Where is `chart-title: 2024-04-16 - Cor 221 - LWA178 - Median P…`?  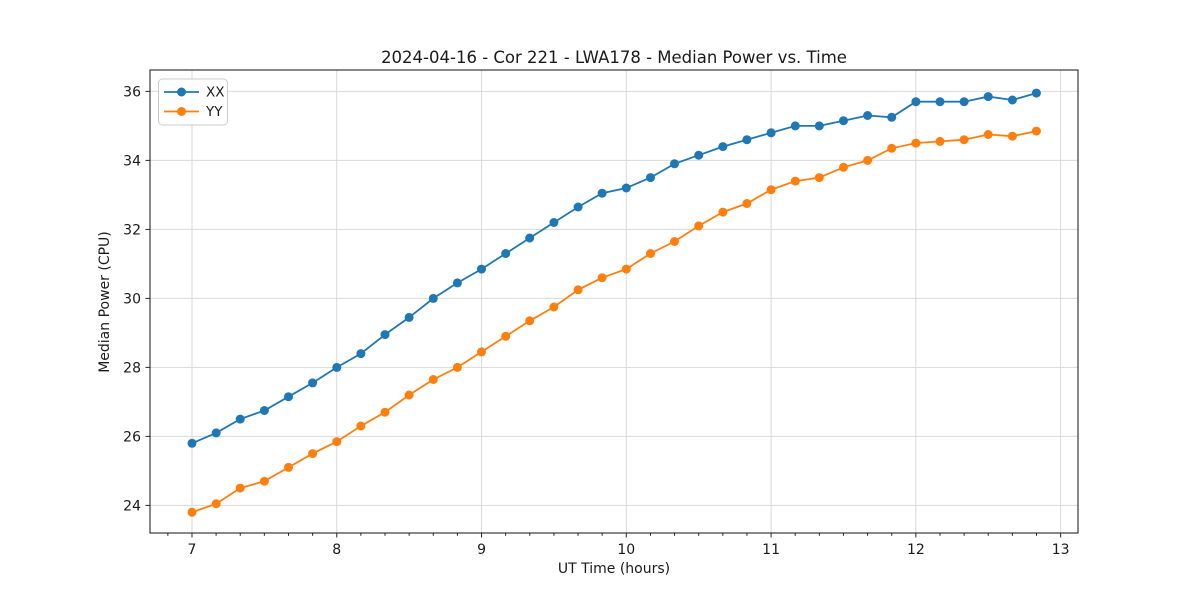 chart-title: 2024-04-16 - Cor 221 - LWA178 - Median P… is located at coordinates (614, 57).